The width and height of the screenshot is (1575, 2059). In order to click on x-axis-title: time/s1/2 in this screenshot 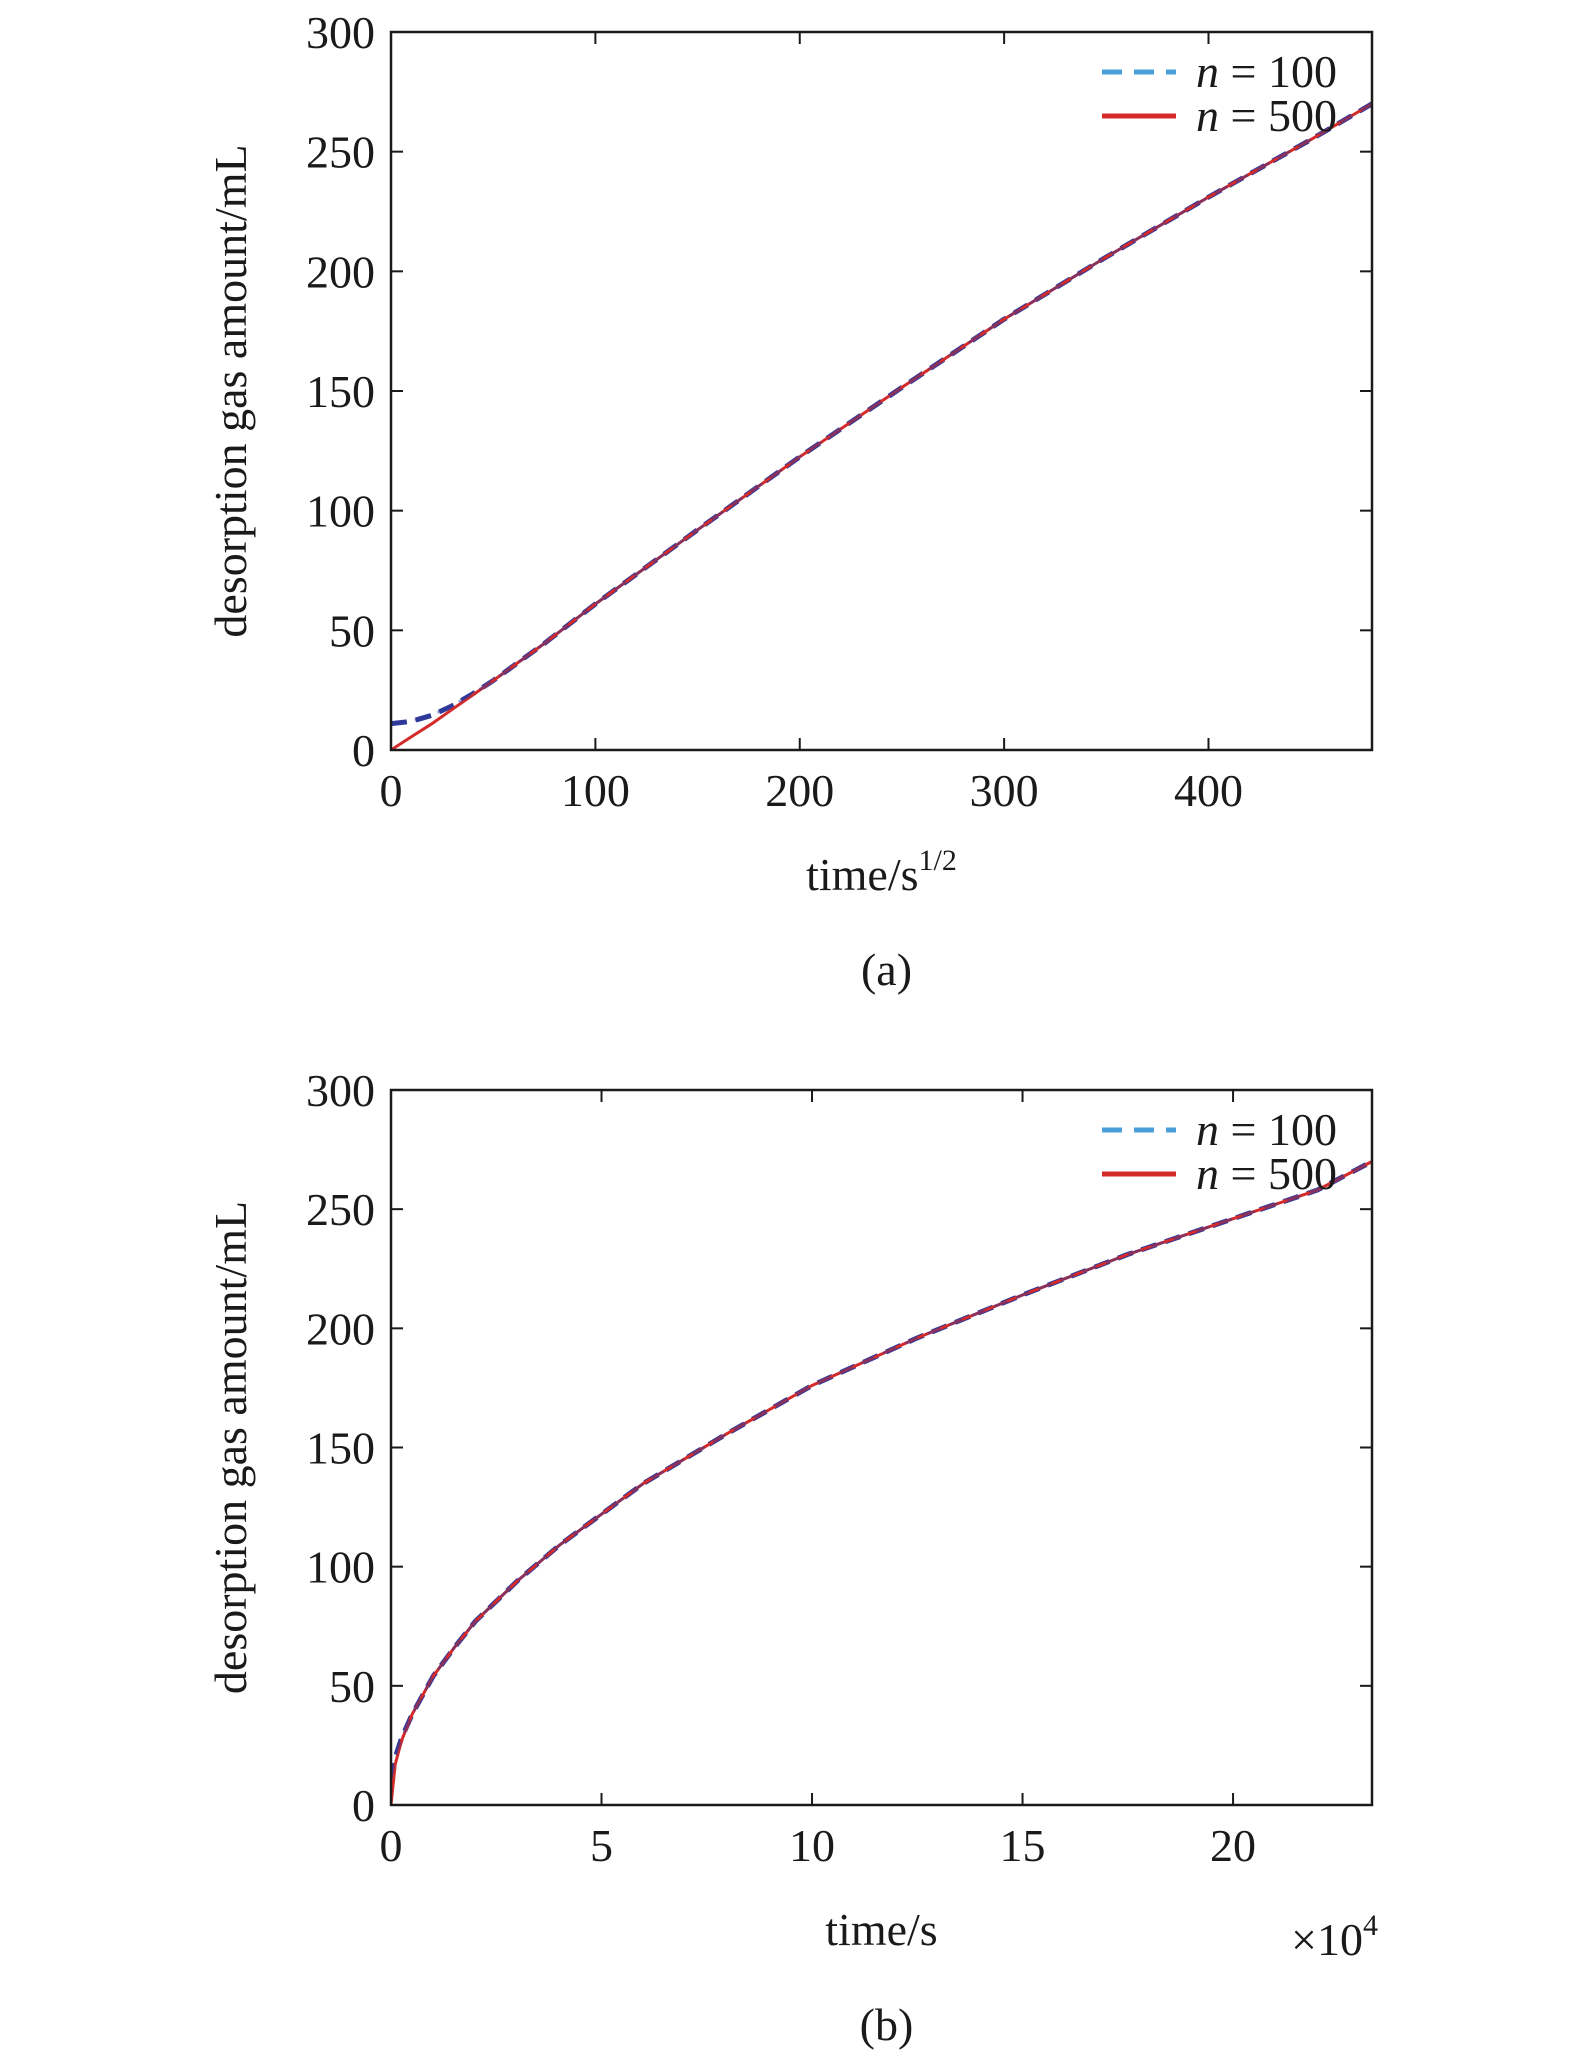, I will do `click(881, 872)`.